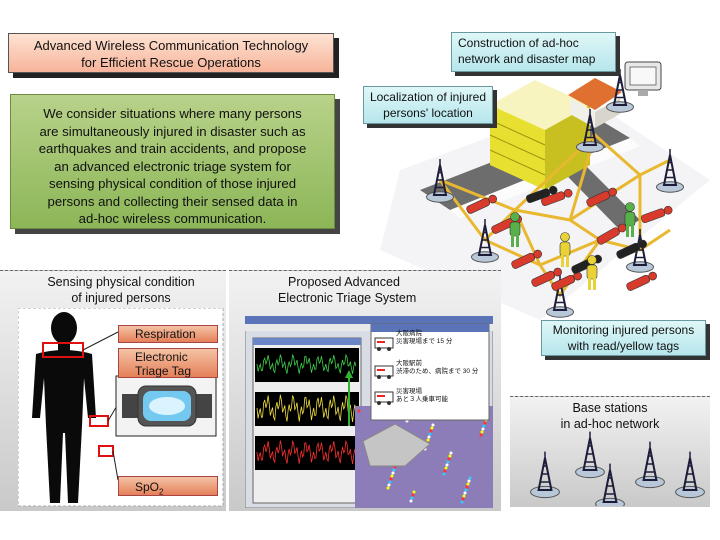 Image resolution: width=720 pixels, height=540 pixels. I want to click on triage-tag-line1: Electronic, so click(161, 357).